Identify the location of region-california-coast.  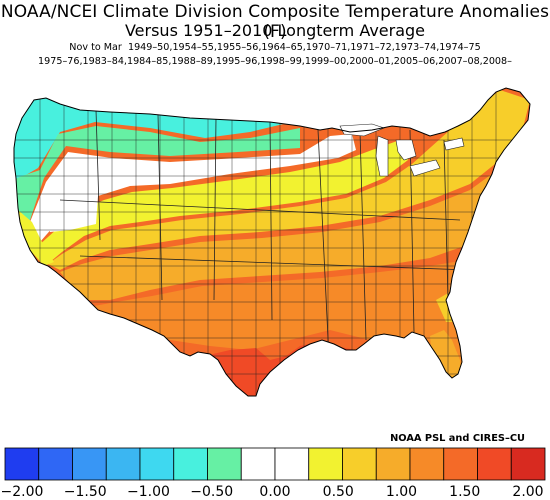
(36, 238).